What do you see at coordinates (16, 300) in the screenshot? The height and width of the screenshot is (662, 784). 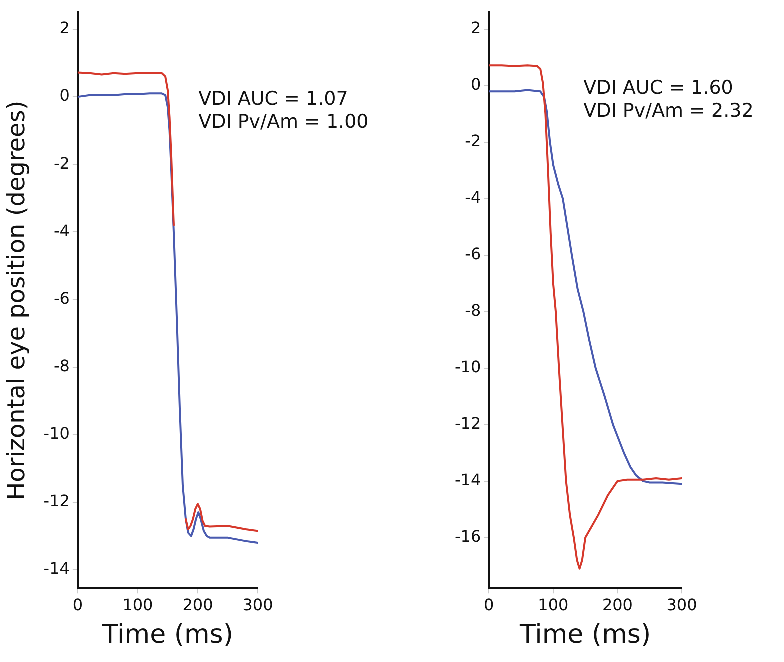 I see `y-axis-title: Horizontal eye position (degrees)` at bounding box center [16, 300].